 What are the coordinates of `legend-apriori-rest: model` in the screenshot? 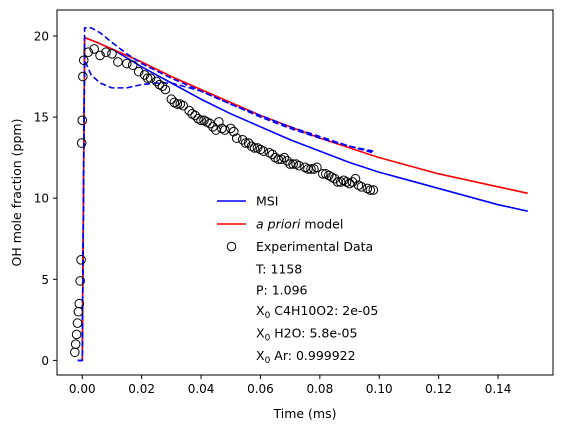 It's located at (321, 224).